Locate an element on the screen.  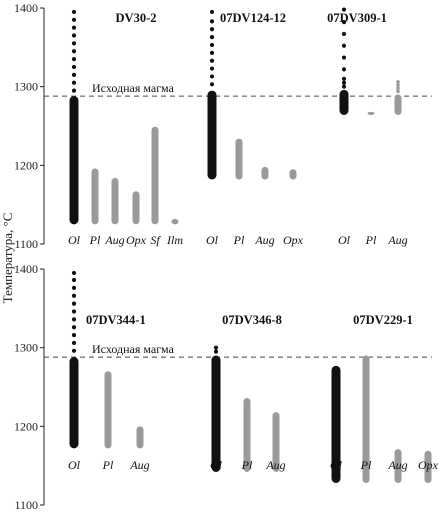
range-bar-sf is located at coordinates (155, 175).